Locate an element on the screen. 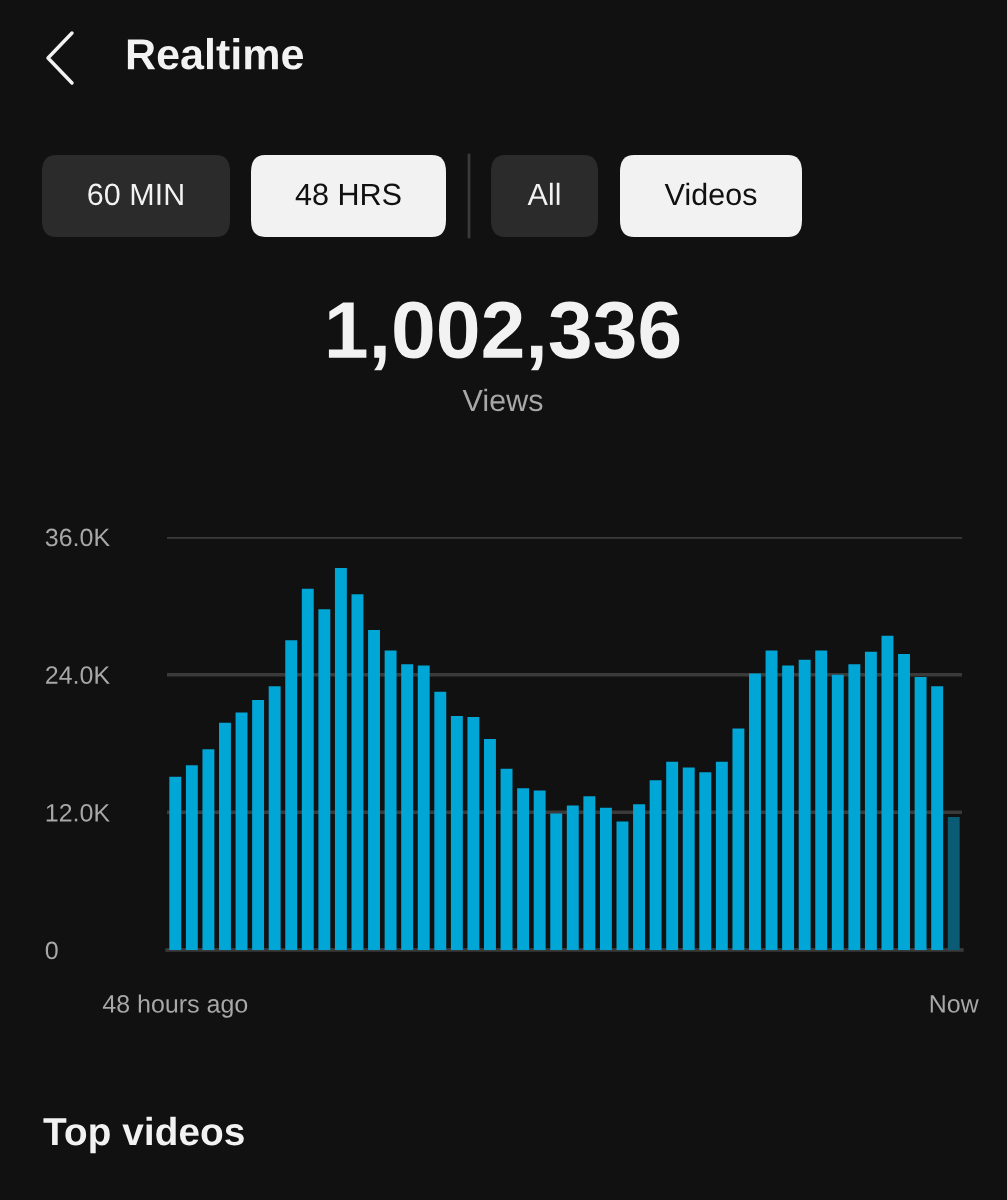 This screenshot has width=1007, height=1200. y-tick-label: 12.0K is located at coordinates (78, 812).